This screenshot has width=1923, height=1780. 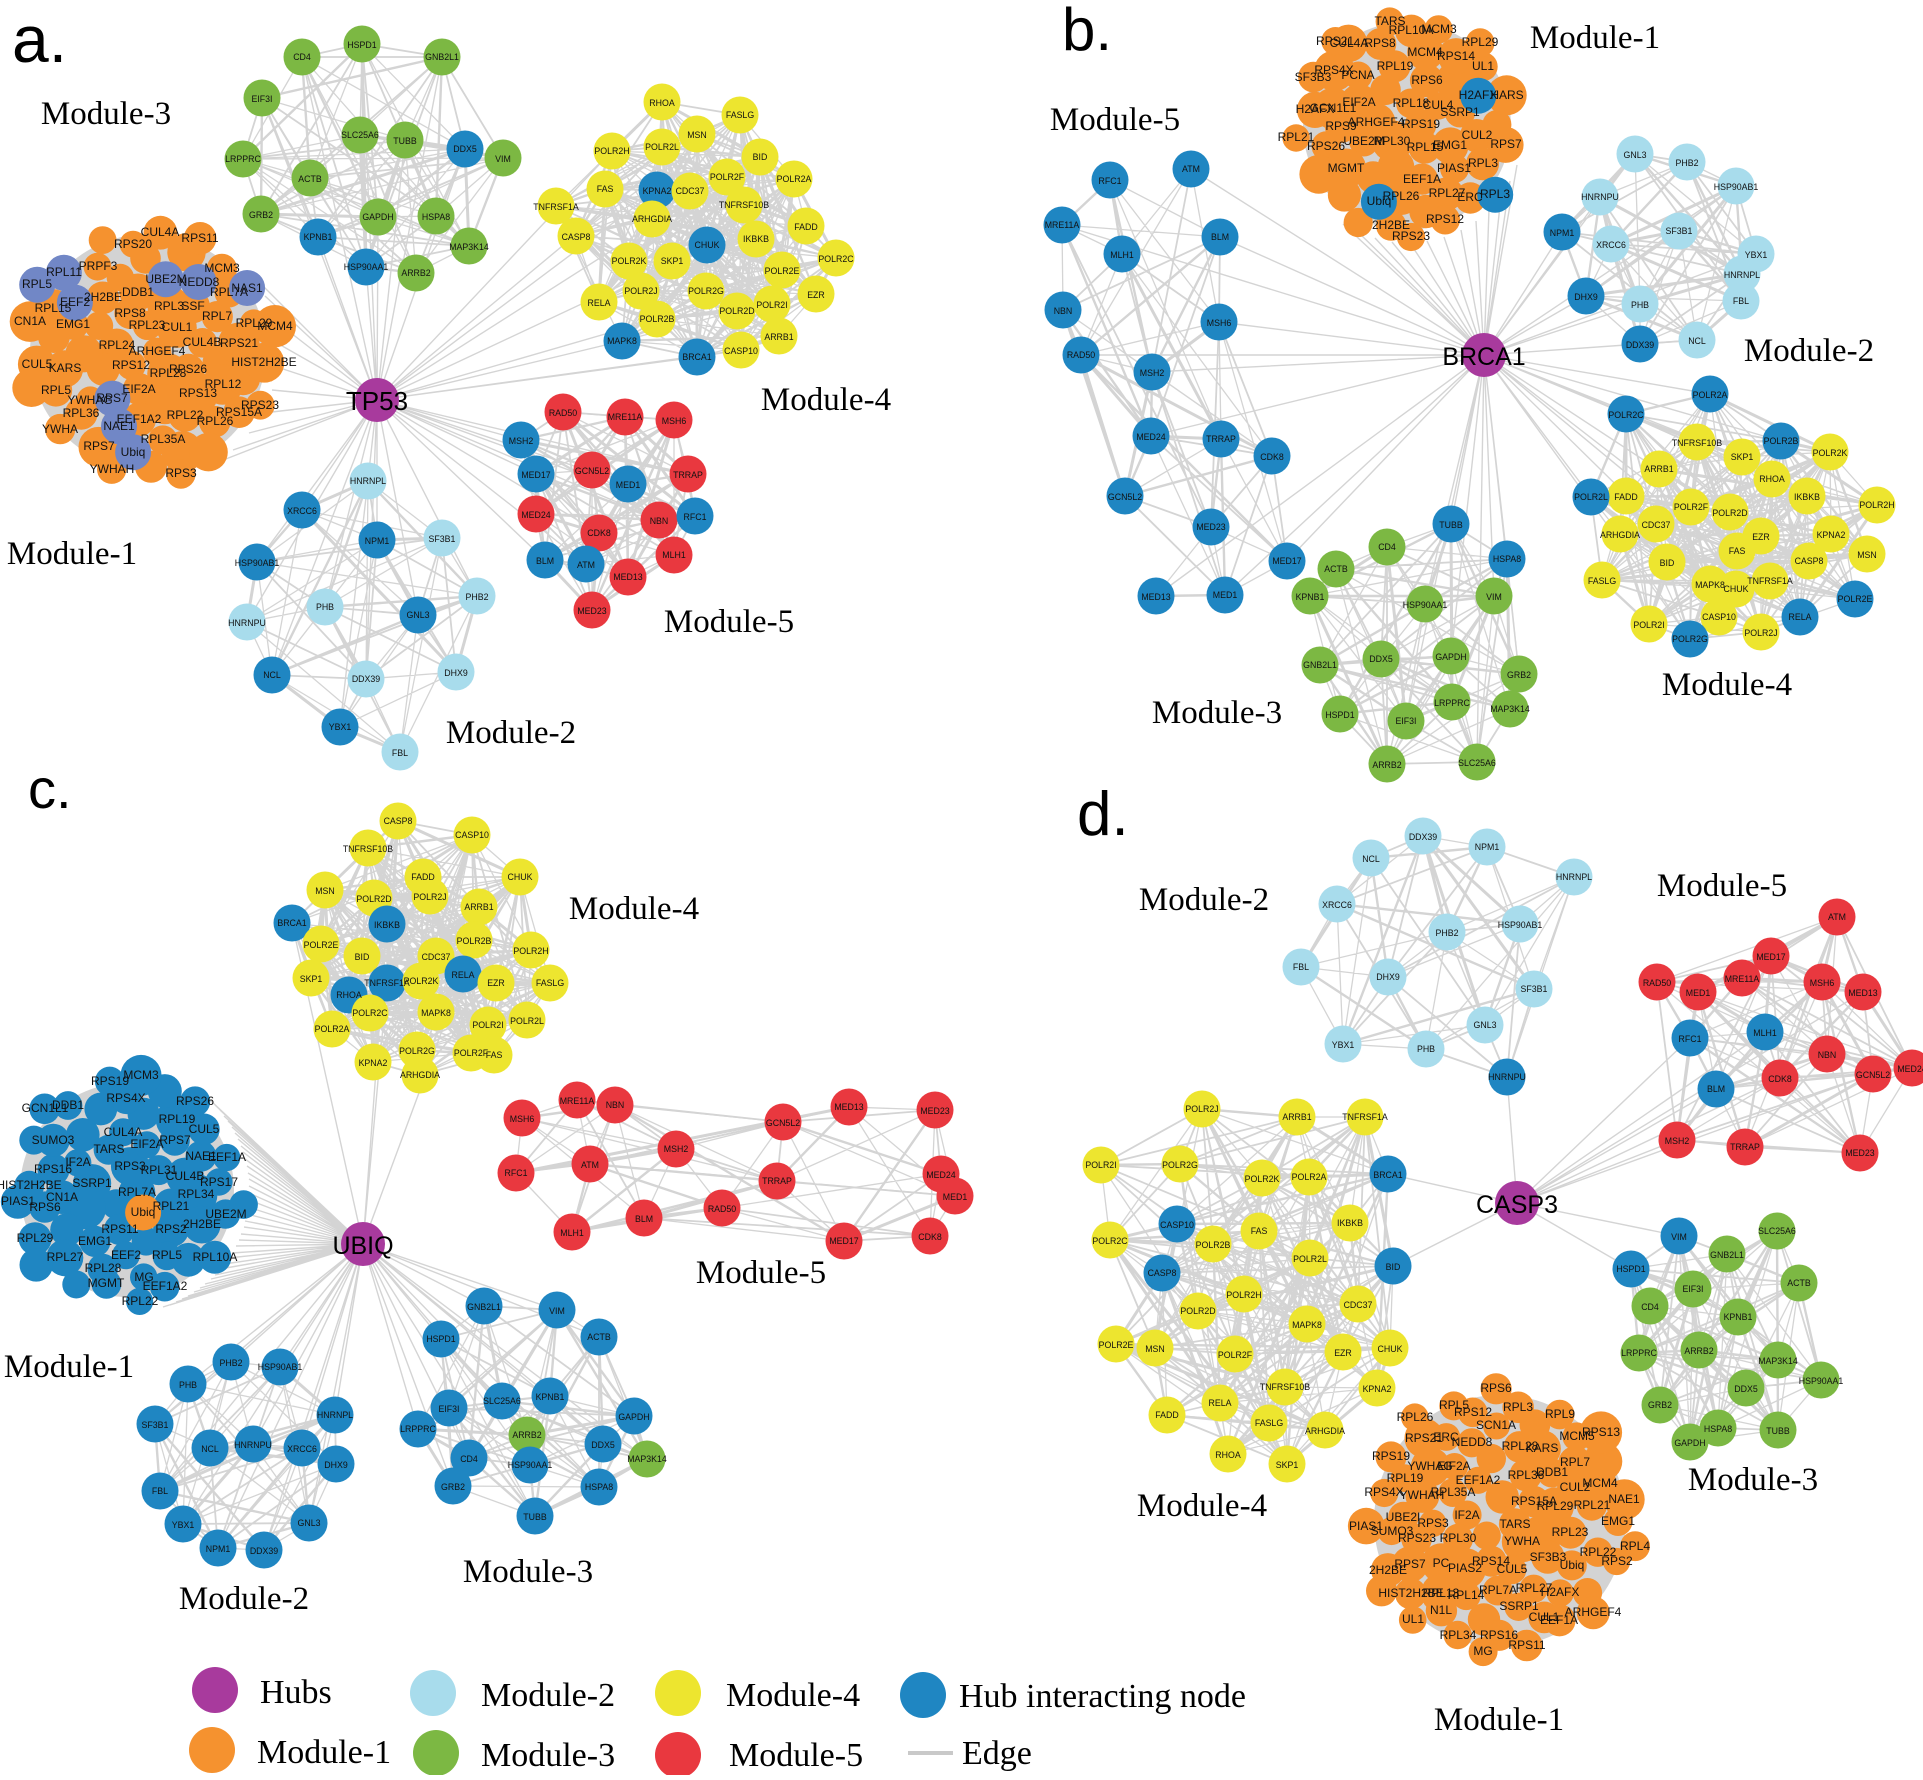 What do you see at coordinates (576, 237) in the screenshot?
I see `svg-text: CASP8` at bounding box center [576, 237].